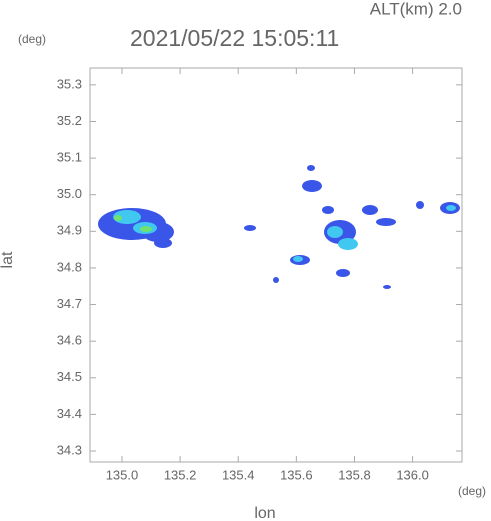 The height and width of the screenshot is (521, 491). I want to click on y-tick-label: 34.6, so click(69, 340).